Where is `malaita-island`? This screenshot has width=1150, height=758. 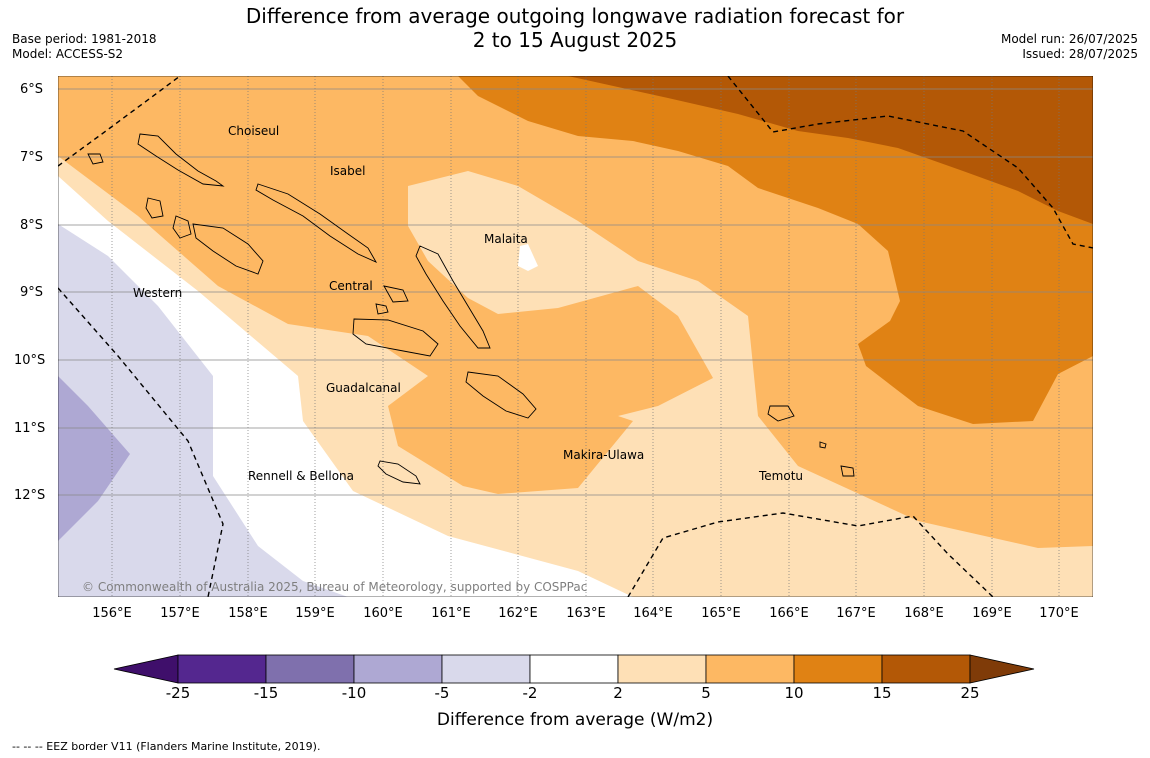 malaita-island is located at coordinates (453, 297).